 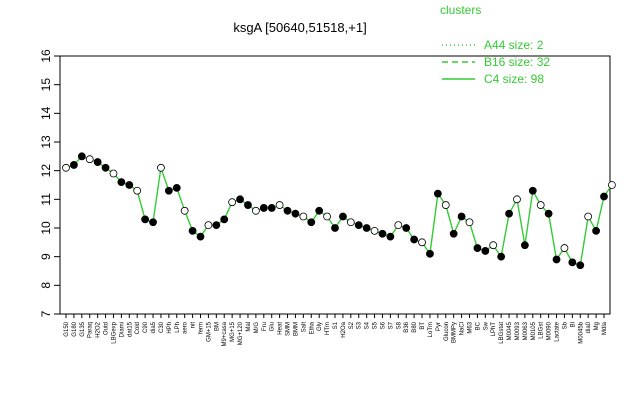 What do you see at coordinates (336, 325) in the screenshot?
I see `x-tick-label: S1` at bounding box center [336, 325].